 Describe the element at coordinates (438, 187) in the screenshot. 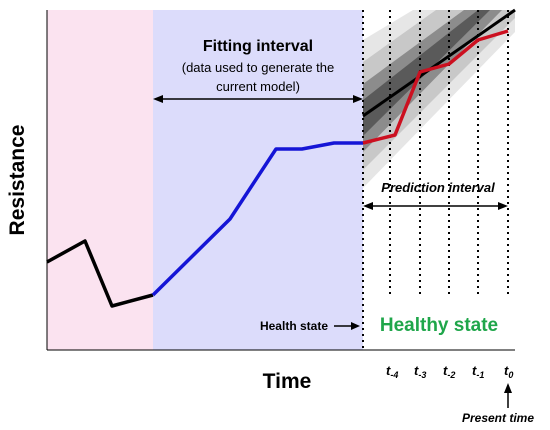

I see `prediction-label: Prediction interval` at that location.